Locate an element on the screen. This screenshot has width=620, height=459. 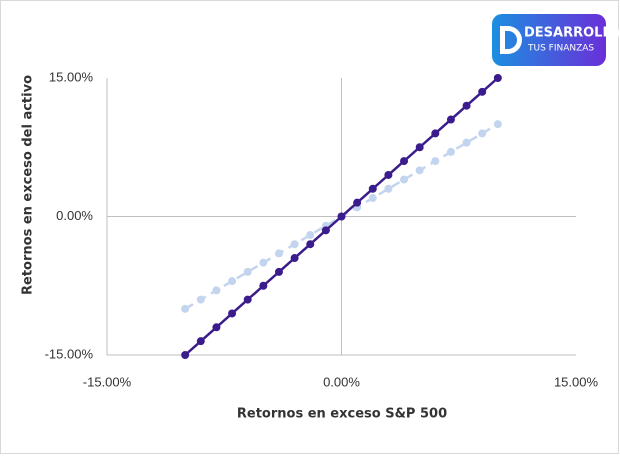
logo-title: DESARROLLA is located at coordinates (572, 33).